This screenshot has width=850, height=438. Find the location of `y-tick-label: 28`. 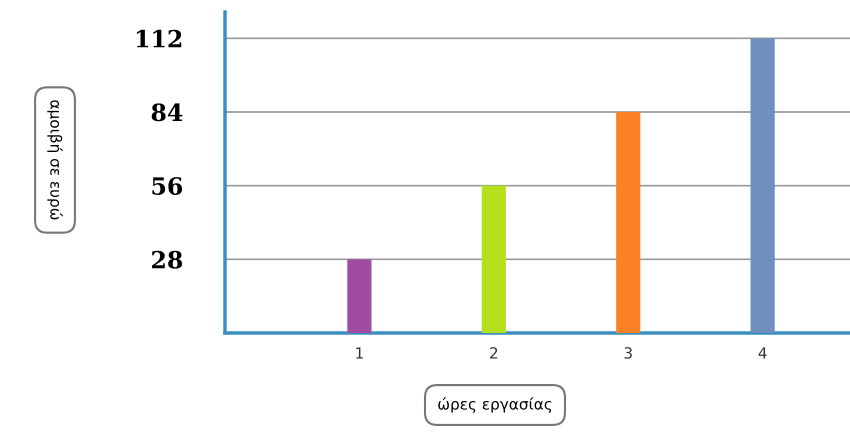

y-tick-label: 28 is located at coordinates (167, 259).